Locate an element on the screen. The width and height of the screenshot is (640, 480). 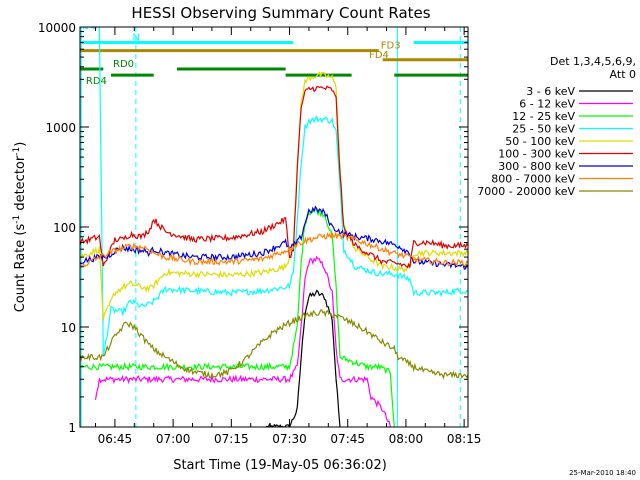
legend-label-7: 300 - 800 keV is located at coordinates (536, 166).